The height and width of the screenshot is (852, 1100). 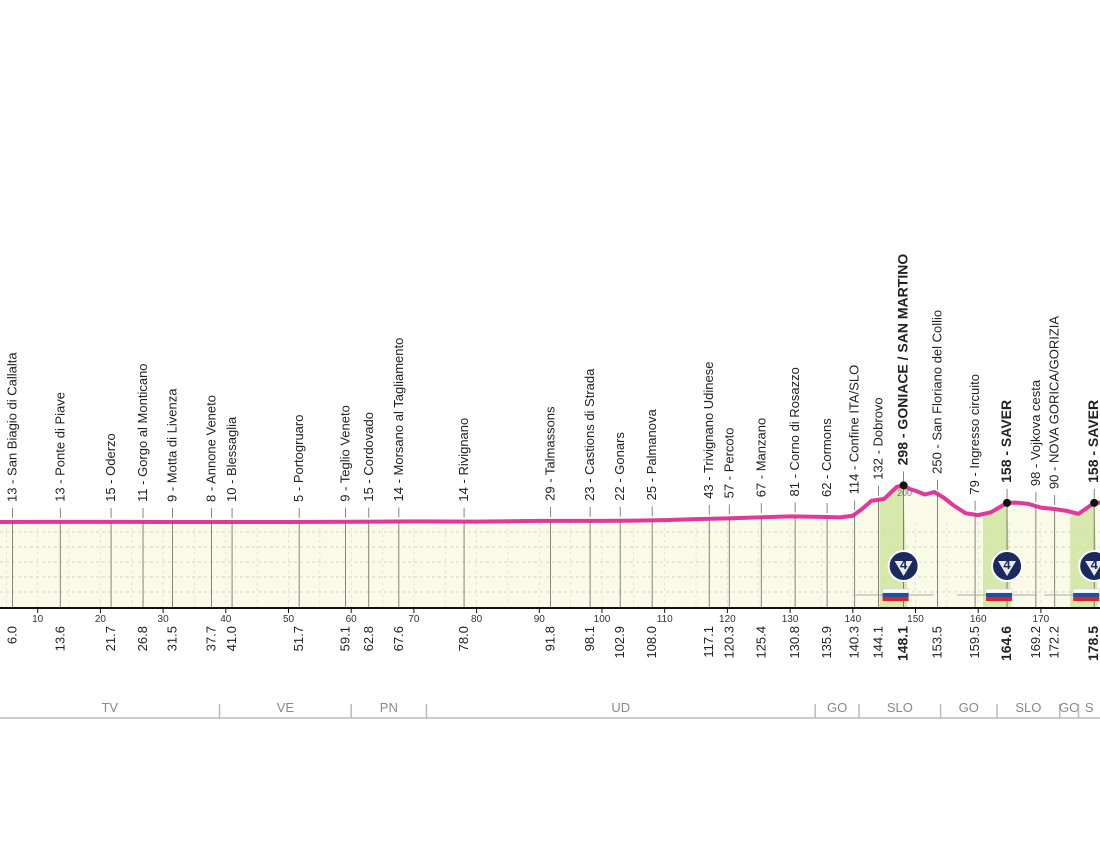 What do you see at coordinates (760, 458) in the screenshot?
I see `waypoint-name: 67 - Manzano` at bounding box center [760, 458].